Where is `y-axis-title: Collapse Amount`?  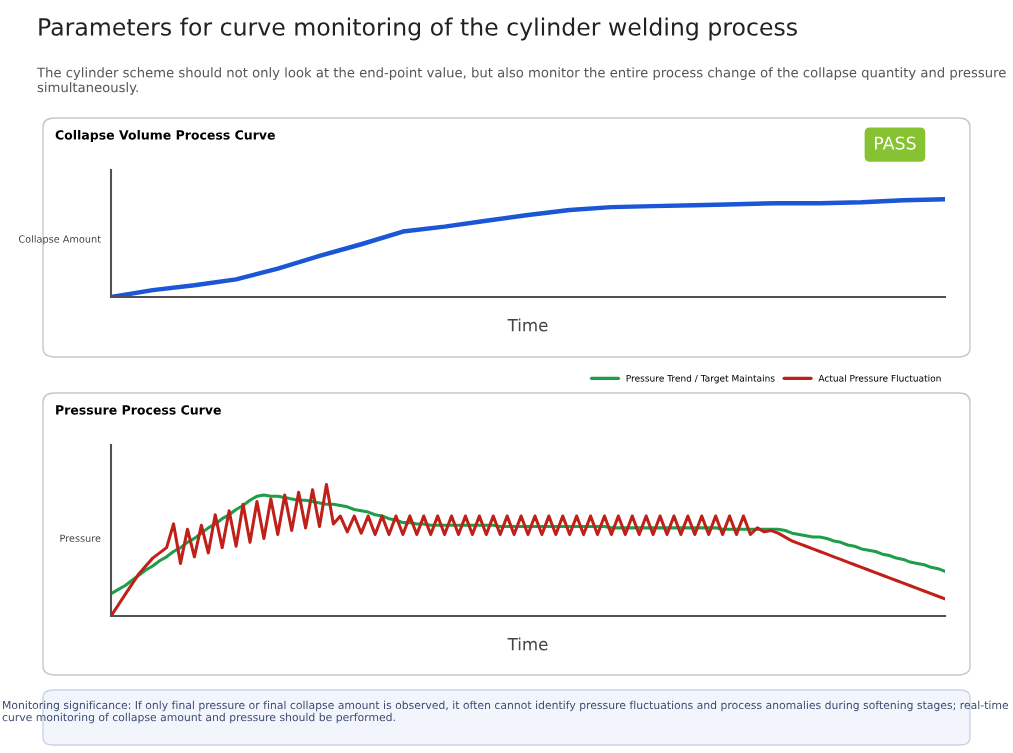
y-axis-title: Collapse Amount is located at coordinates (59, 240).